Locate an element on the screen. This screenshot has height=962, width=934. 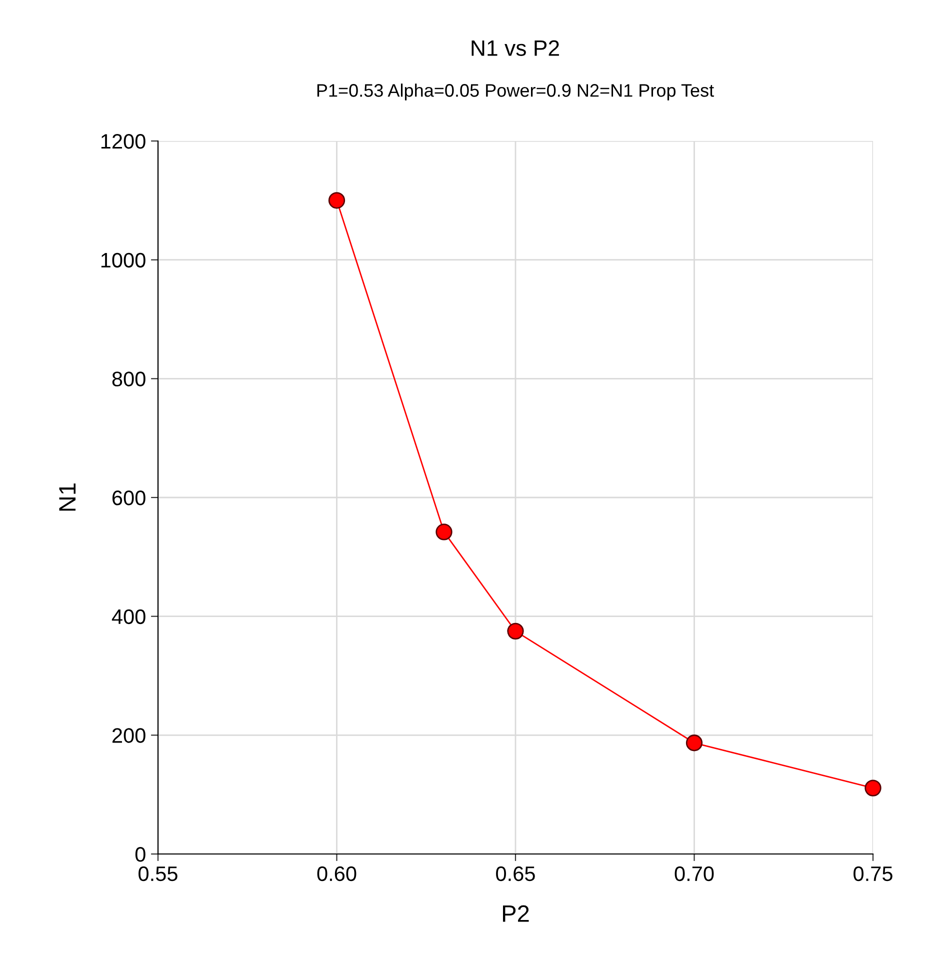
y-tick-label: 0 is located at coordinates (140, 854).